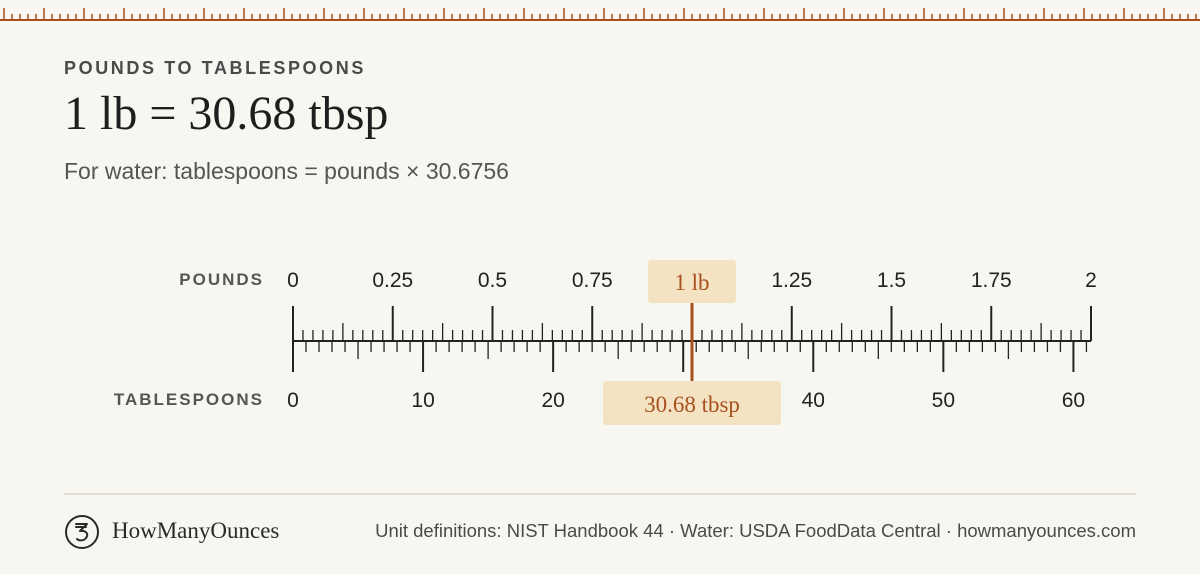 Image resolution: width=1200 pixels, height=574 pixels. I want to click on marker-tablespoons-label: 30.68 tbsp, so click(692, 404).